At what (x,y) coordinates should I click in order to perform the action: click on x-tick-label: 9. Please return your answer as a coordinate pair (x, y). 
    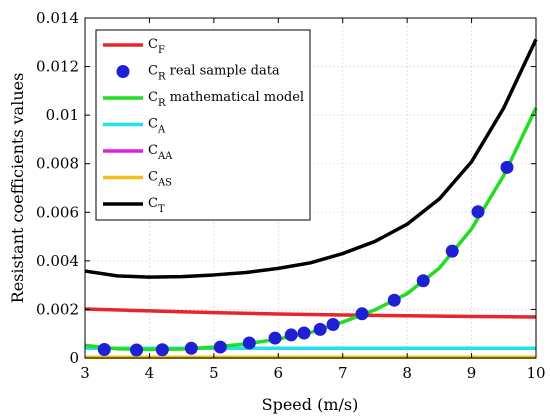
    Looking at the image, I should click on (472, 373).